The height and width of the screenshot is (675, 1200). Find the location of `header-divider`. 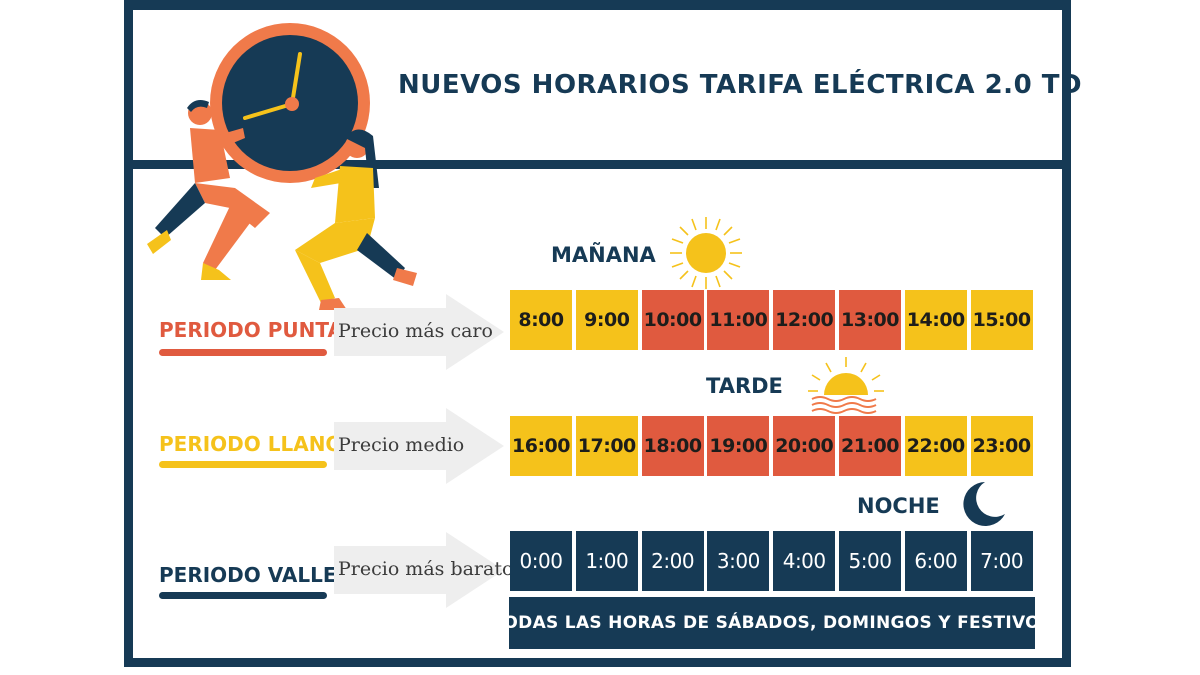

header-divider is located at coordinates (597, 164).